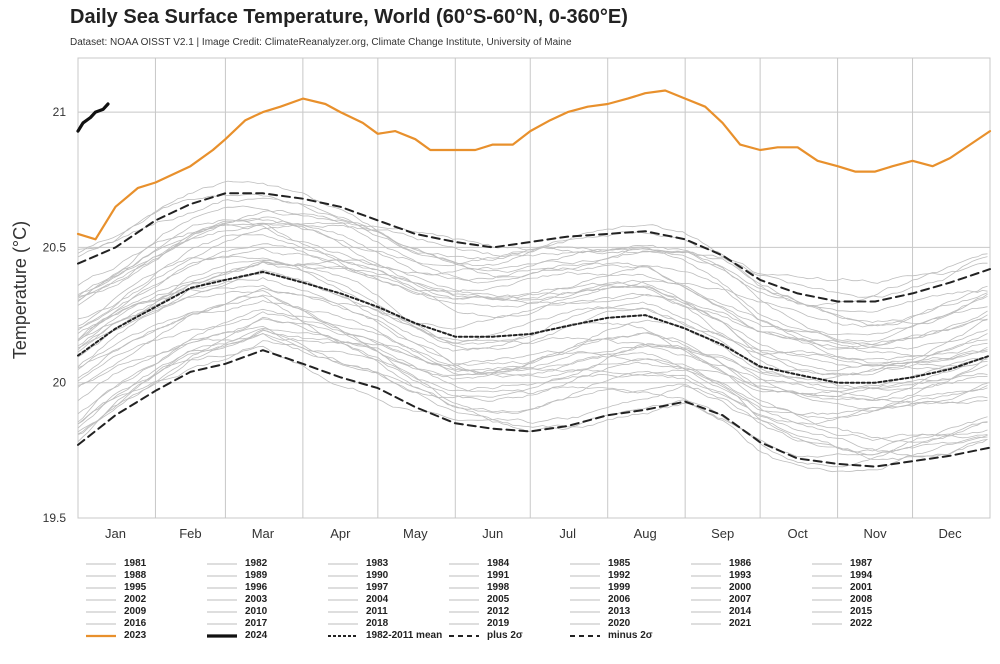 The height and width of the screenshot is (664, 1000). What do you see at coordinates (498, 623) in the screenshot?
I see `legend-label: 2019` at bounding box center [498, 623].